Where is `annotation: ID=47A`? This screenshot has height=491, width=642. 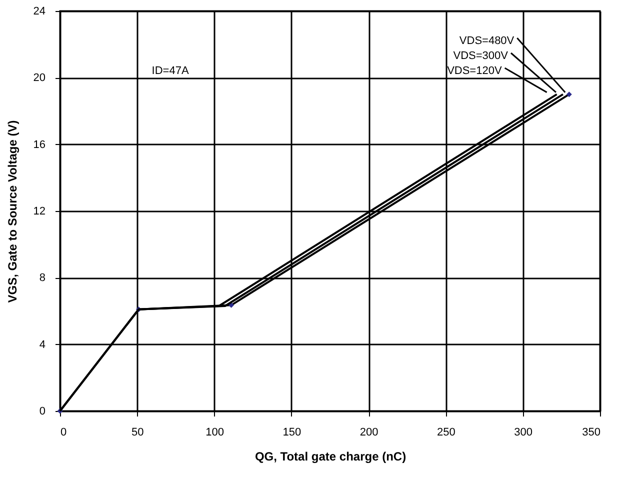
annotation: ID=47A is located at coordinates (171, 71).